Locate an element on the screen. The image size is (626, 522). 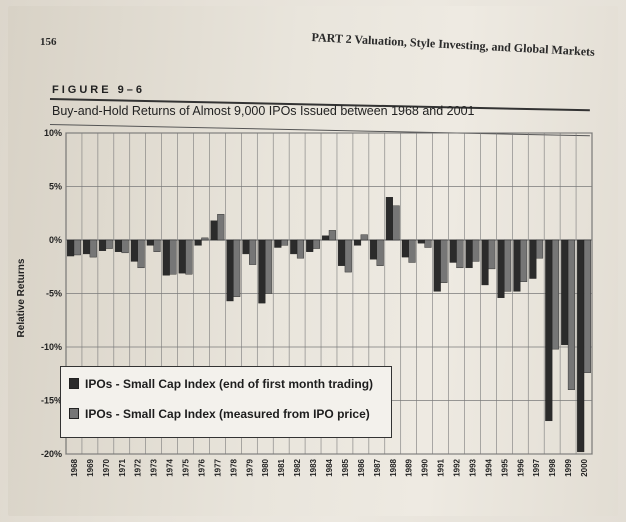
x-tick-label: 1988 is located at coordinates (393, 467).